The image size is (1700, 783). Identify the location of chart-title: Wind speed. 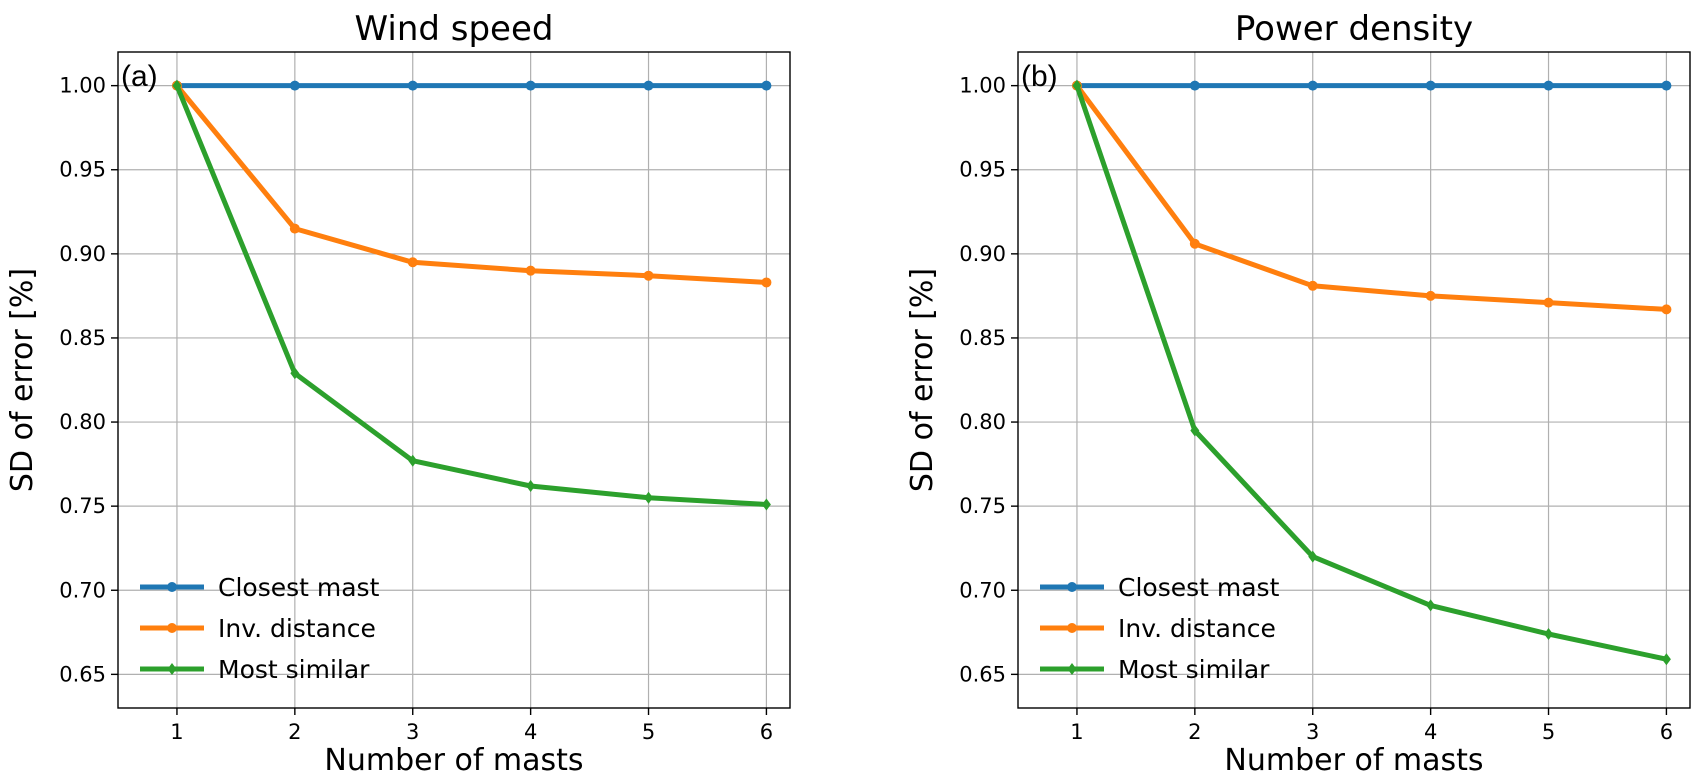
(454, 29).